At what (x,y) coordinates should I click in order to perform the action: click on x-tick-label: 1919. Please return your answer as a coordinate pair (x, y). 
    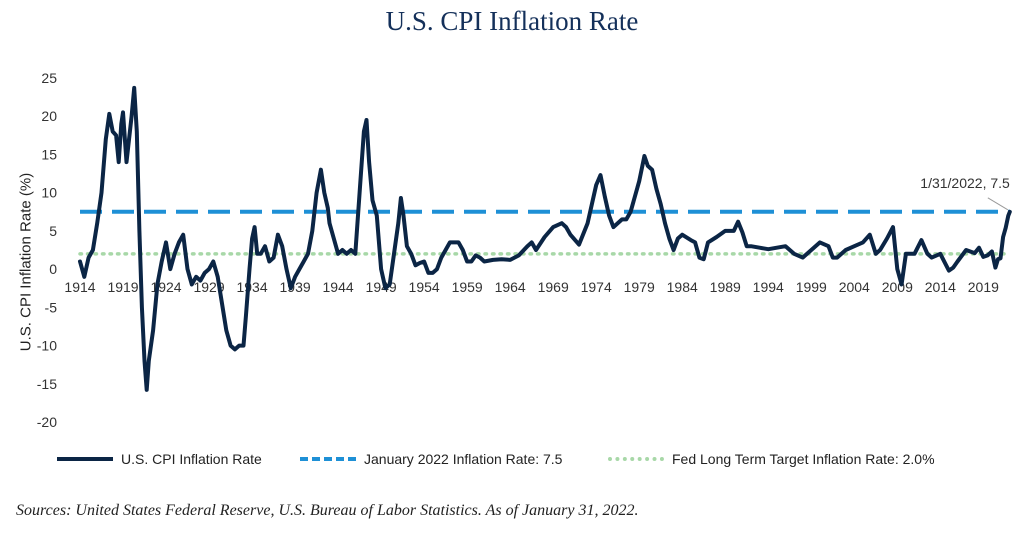
    Looking at the image, I should click on (122, 287).